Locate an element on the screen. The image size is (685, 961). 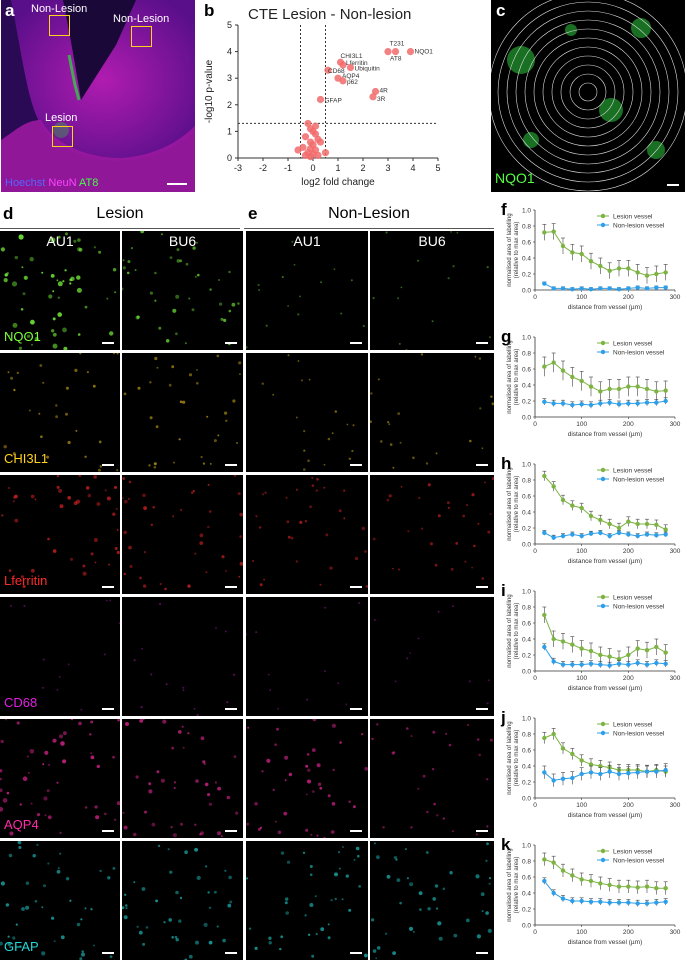
panel-e-letter: e is located at coordinates (253, 213).